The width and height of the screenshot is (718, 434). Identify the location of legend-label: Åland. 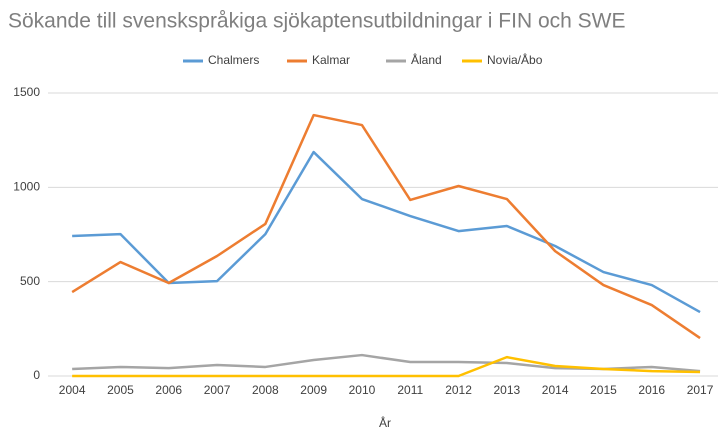
(426, 59).